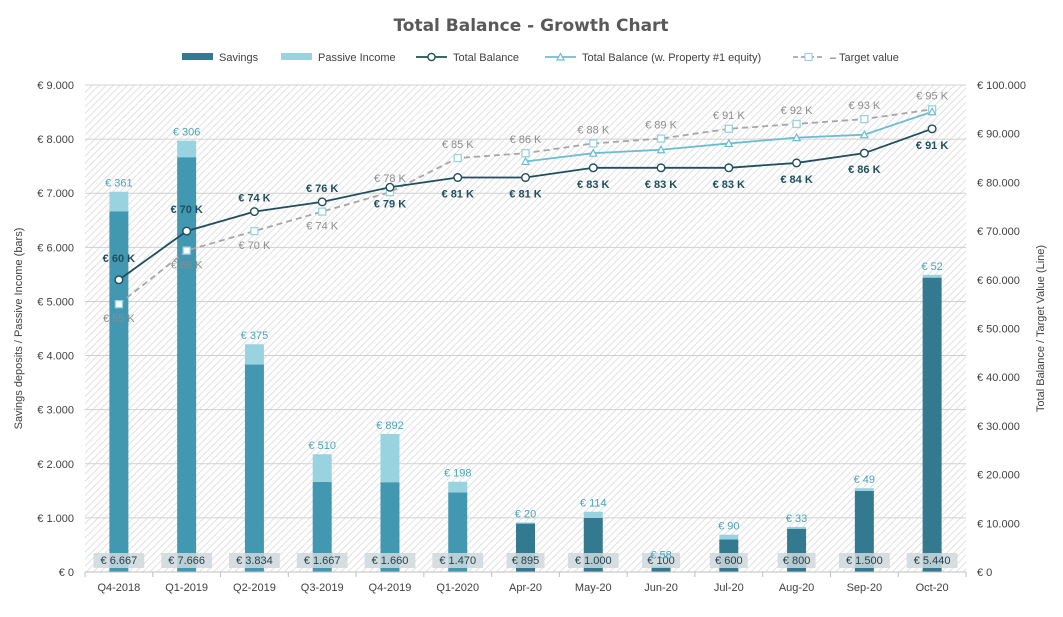 Image resolution: width=1063 pixels, height=617 pixels. I want to click on y2-tick-label: € 50.000, so click(998, 330).